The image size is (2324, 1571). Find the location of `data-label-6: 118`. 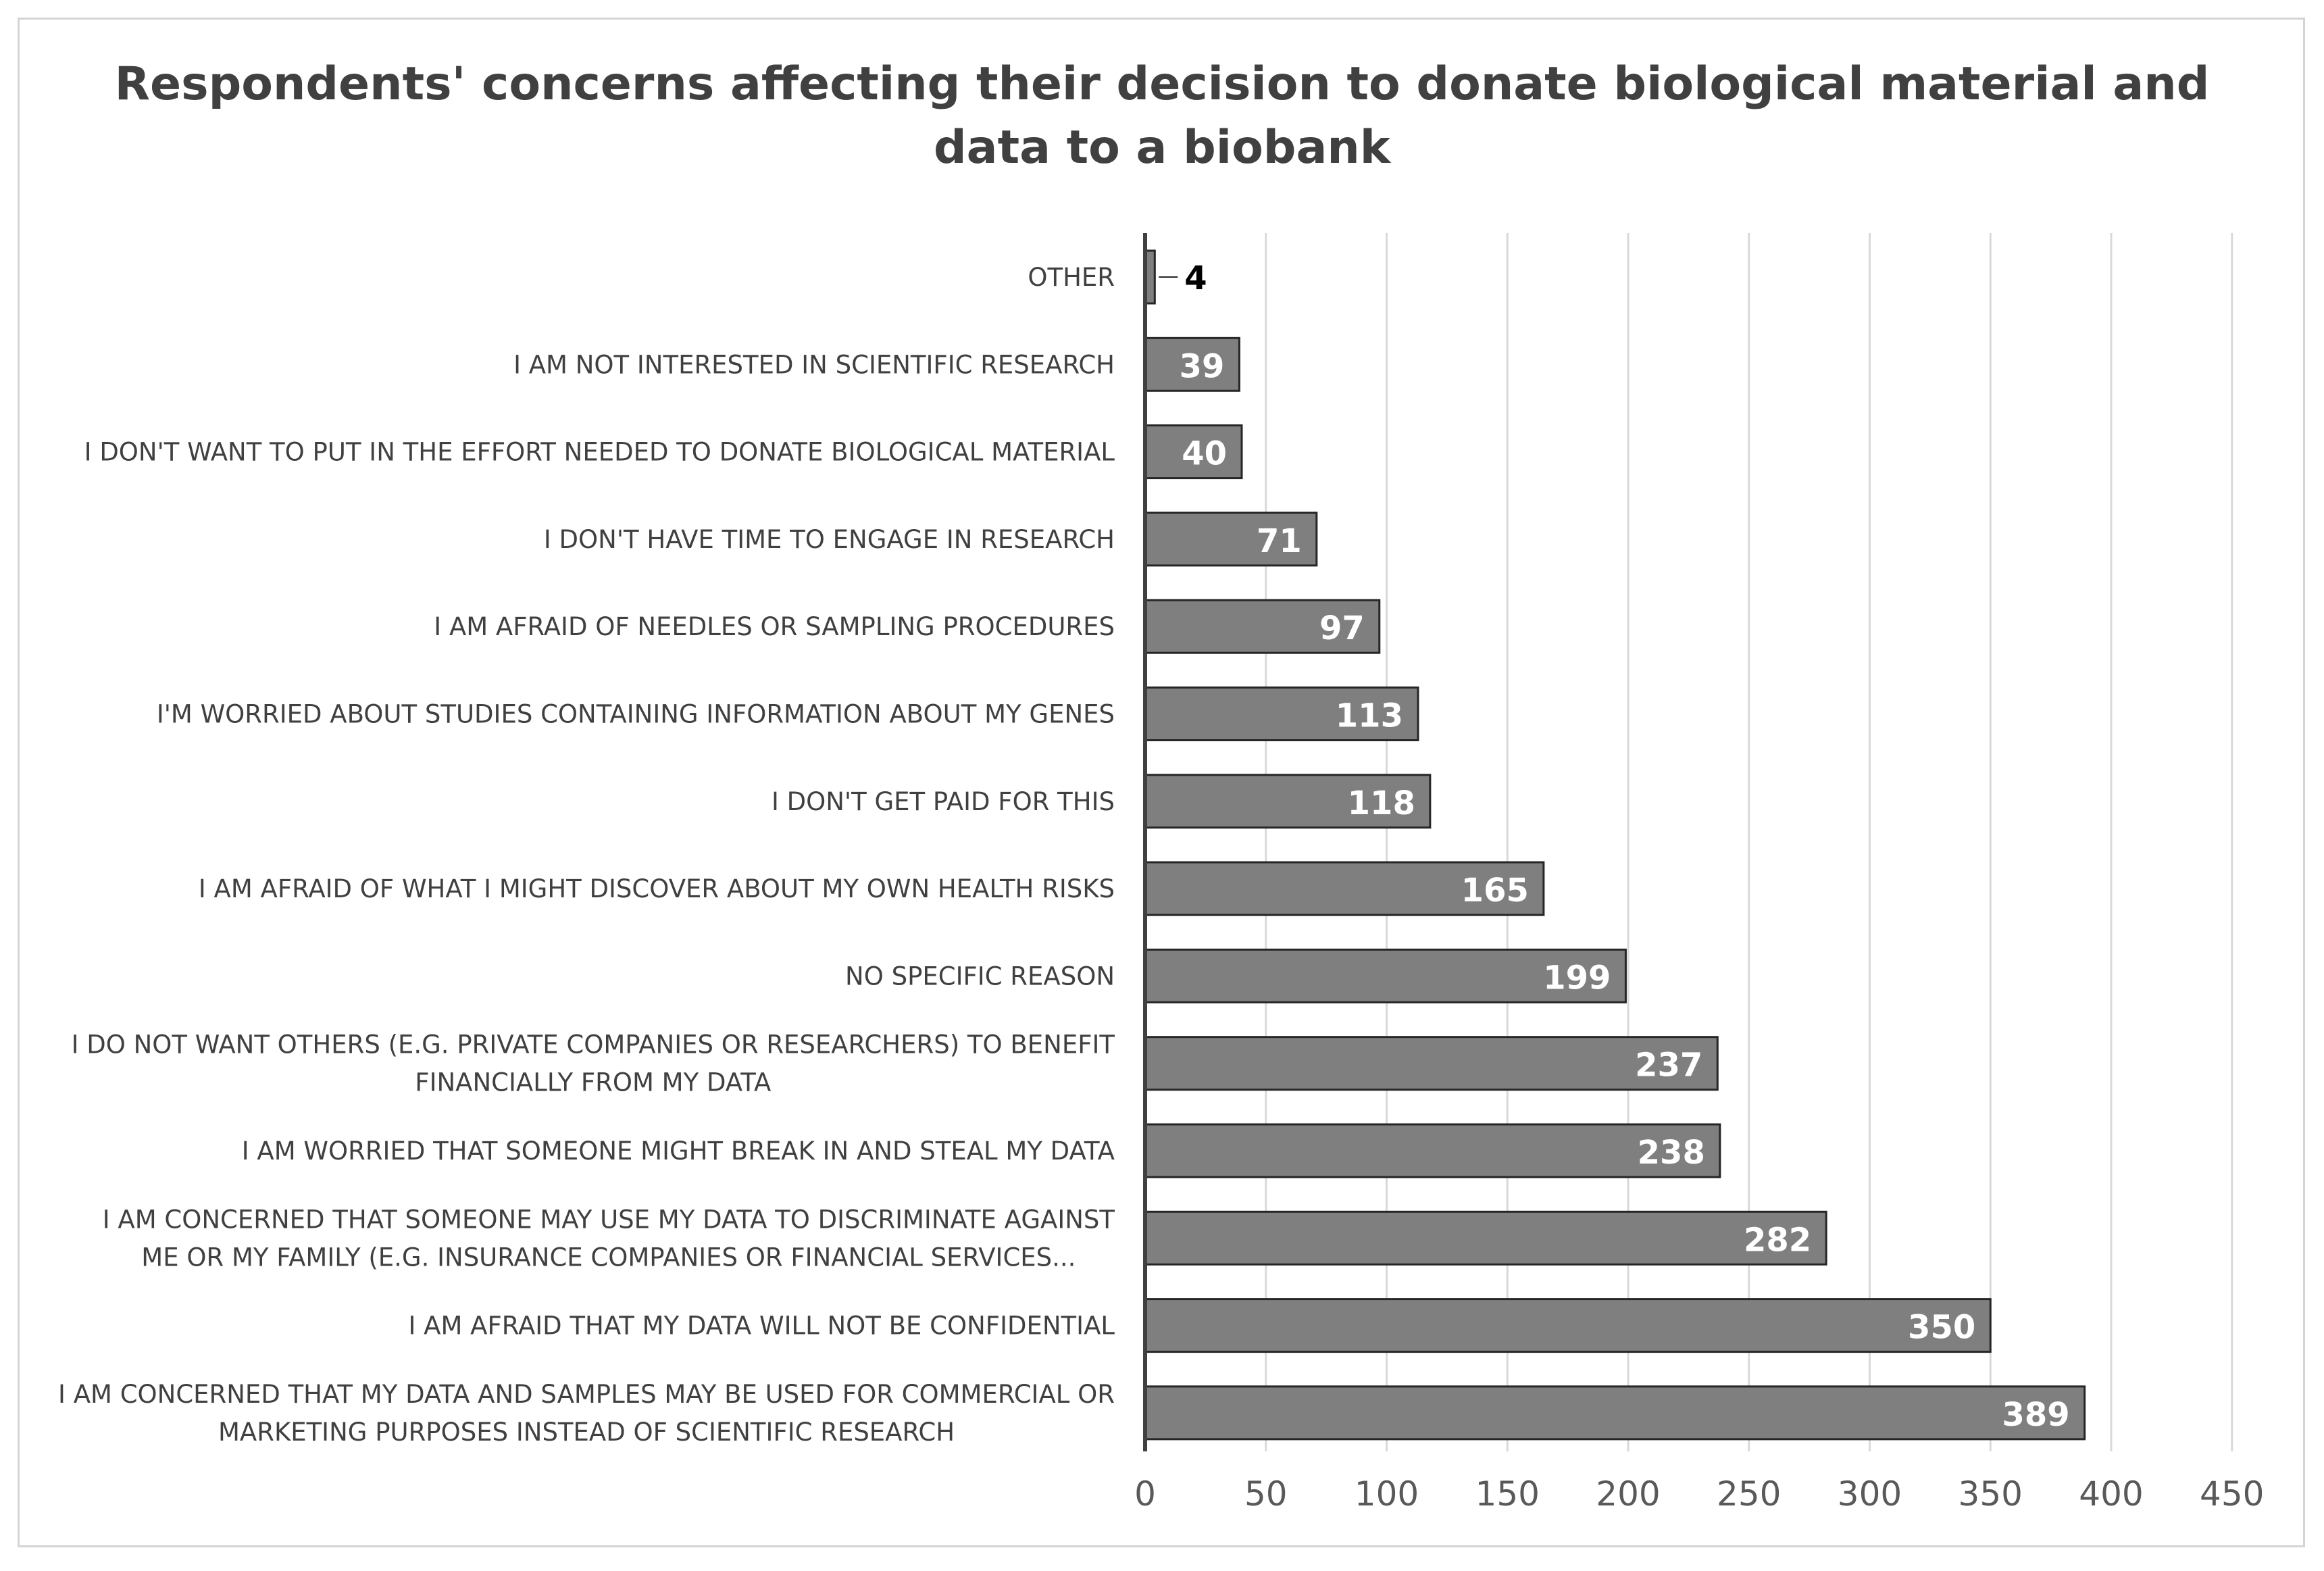

data-label-6: 118 is located at coordinates (1381, 803).